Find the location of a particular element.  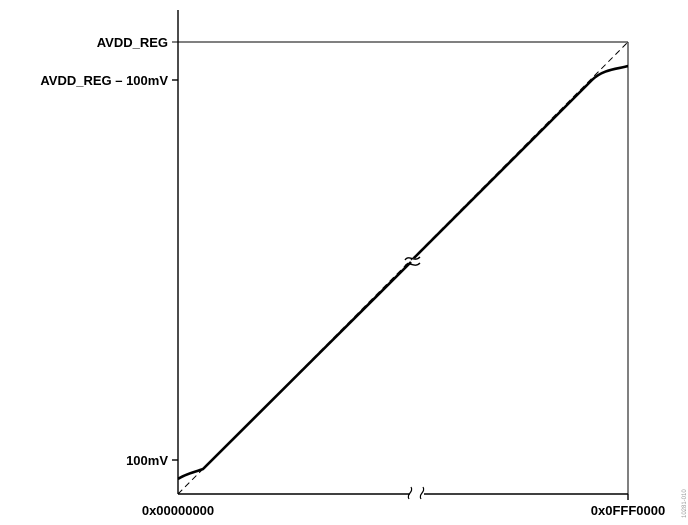

actual-transfer-curve-upper is located at coordinates (521, 161).